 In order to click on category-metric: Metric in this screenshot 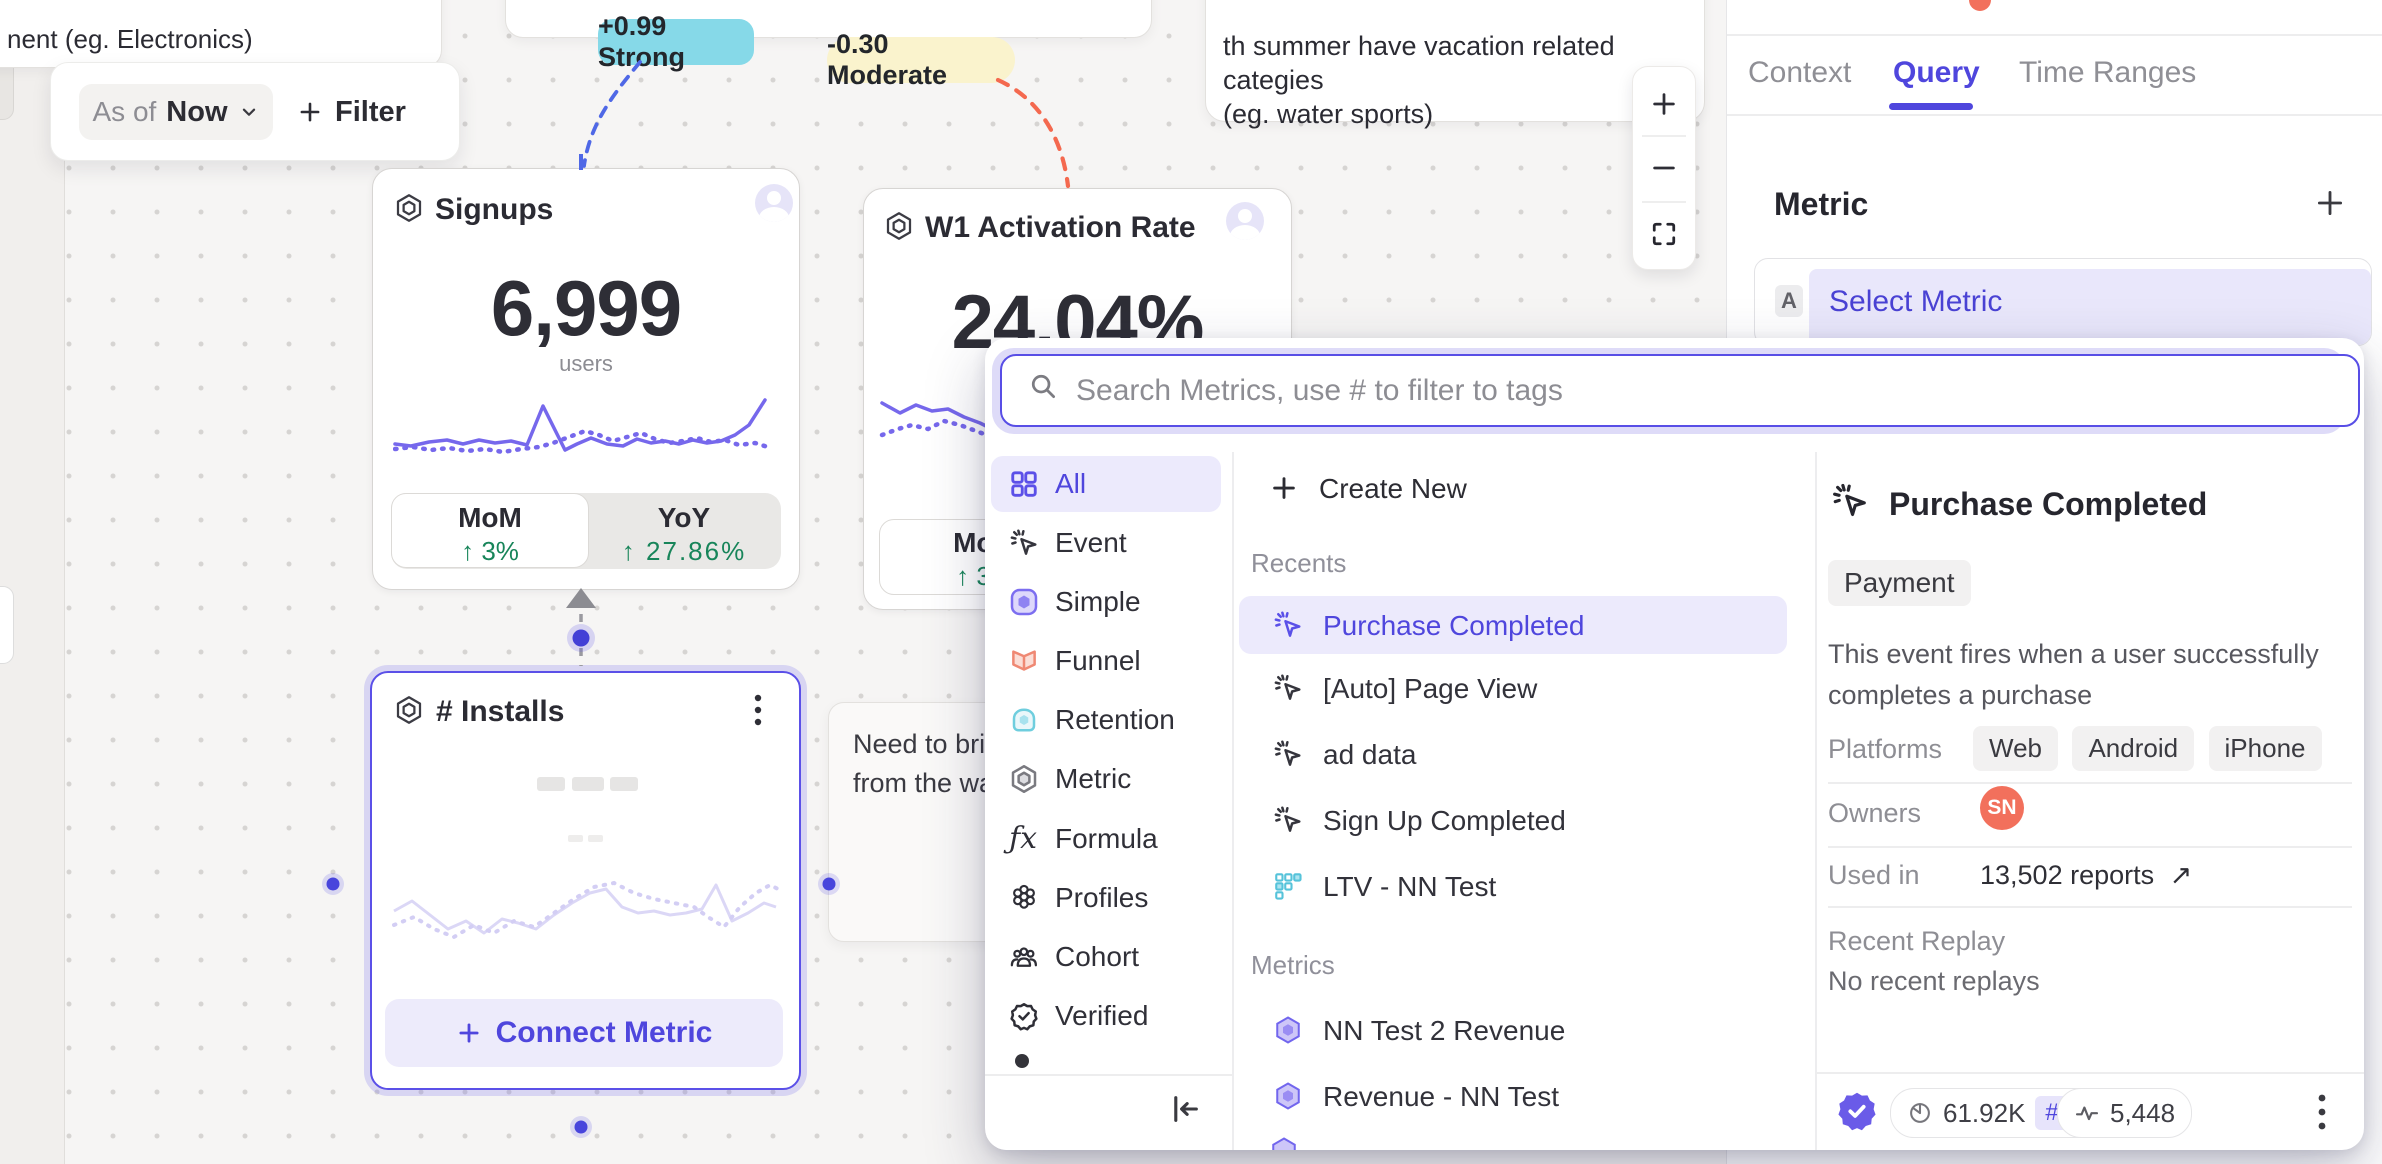, I will do `click(1106, 779)`.